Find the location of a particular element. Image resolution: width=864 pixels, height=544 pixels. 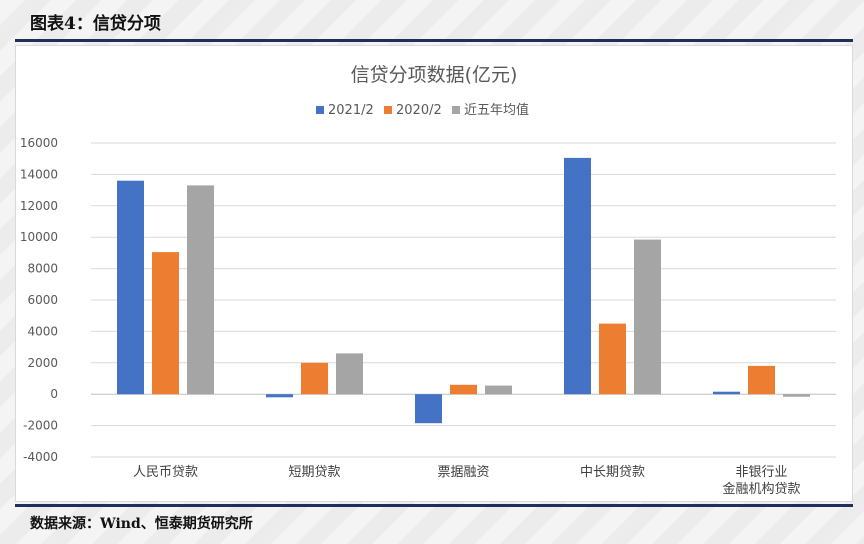

page-title: 图表4：信贷分项 is located at coordinates (95, 24).